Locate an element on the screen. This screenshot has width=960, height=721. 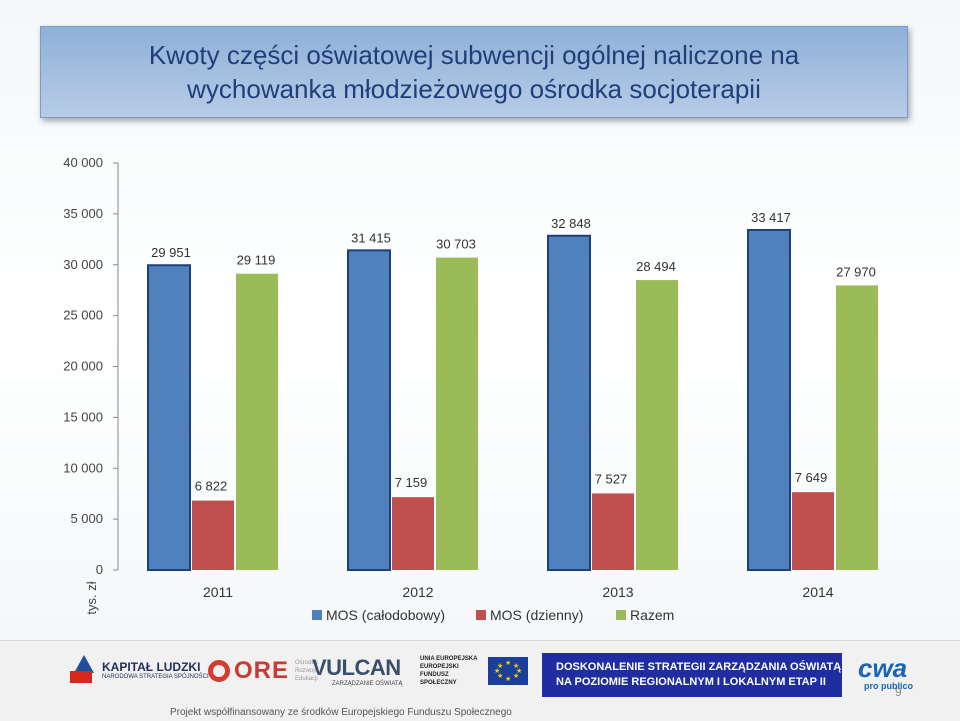
page-number: 9 is located at coordinates (898, 692).